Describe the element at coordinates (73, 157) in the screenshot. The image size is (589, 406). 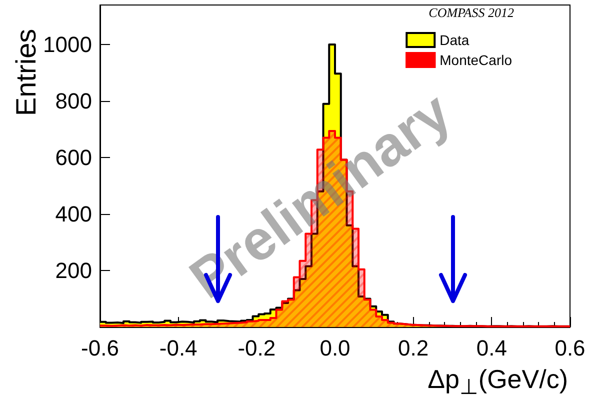
I see `y-tick-label: 600` at that location.